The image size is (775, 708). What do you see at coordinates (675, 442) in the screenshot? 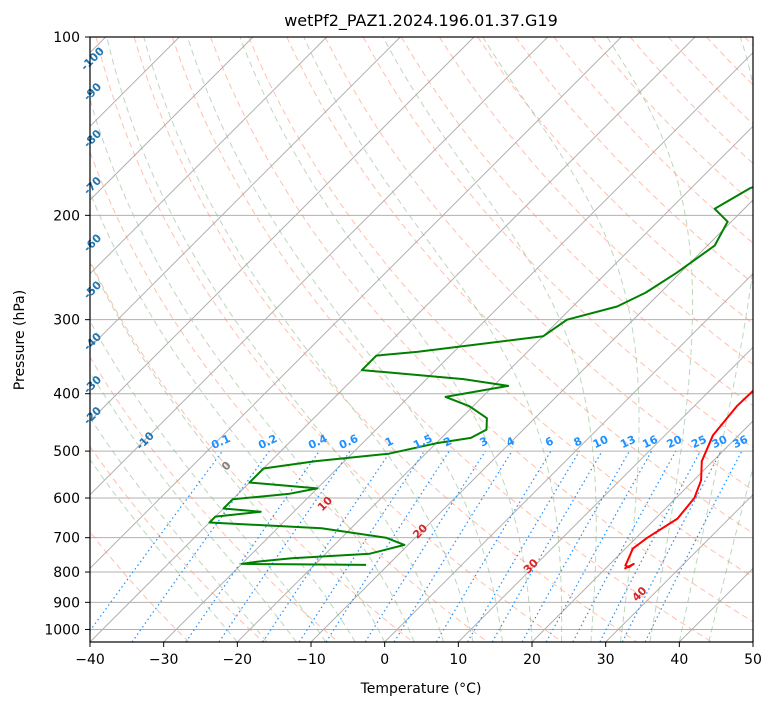
I see `mixing-ratio-label: 20` at bounding box center [675, 442].